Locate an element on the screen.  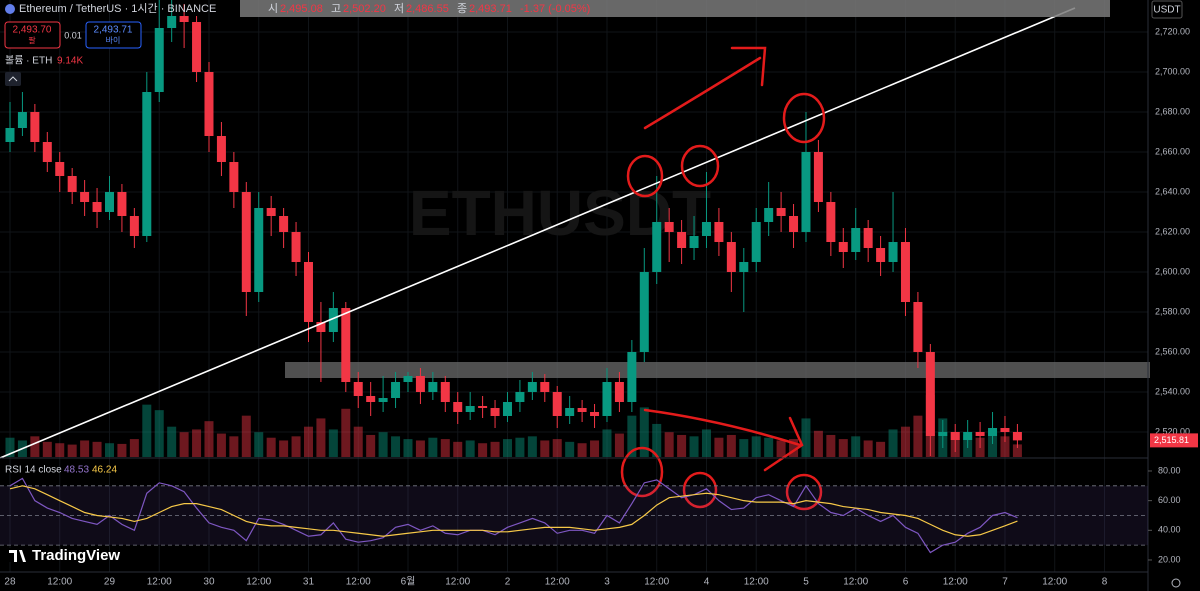
buy-button is located at coordinates (113, 35).